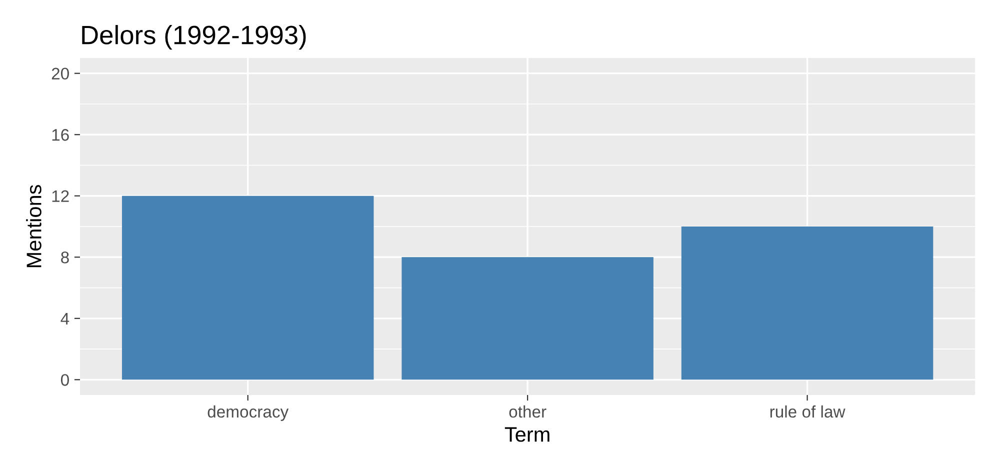  Describe the element at coordinates (60, 74) in the screenshot. I see `y-tick-label: 20` at that location.